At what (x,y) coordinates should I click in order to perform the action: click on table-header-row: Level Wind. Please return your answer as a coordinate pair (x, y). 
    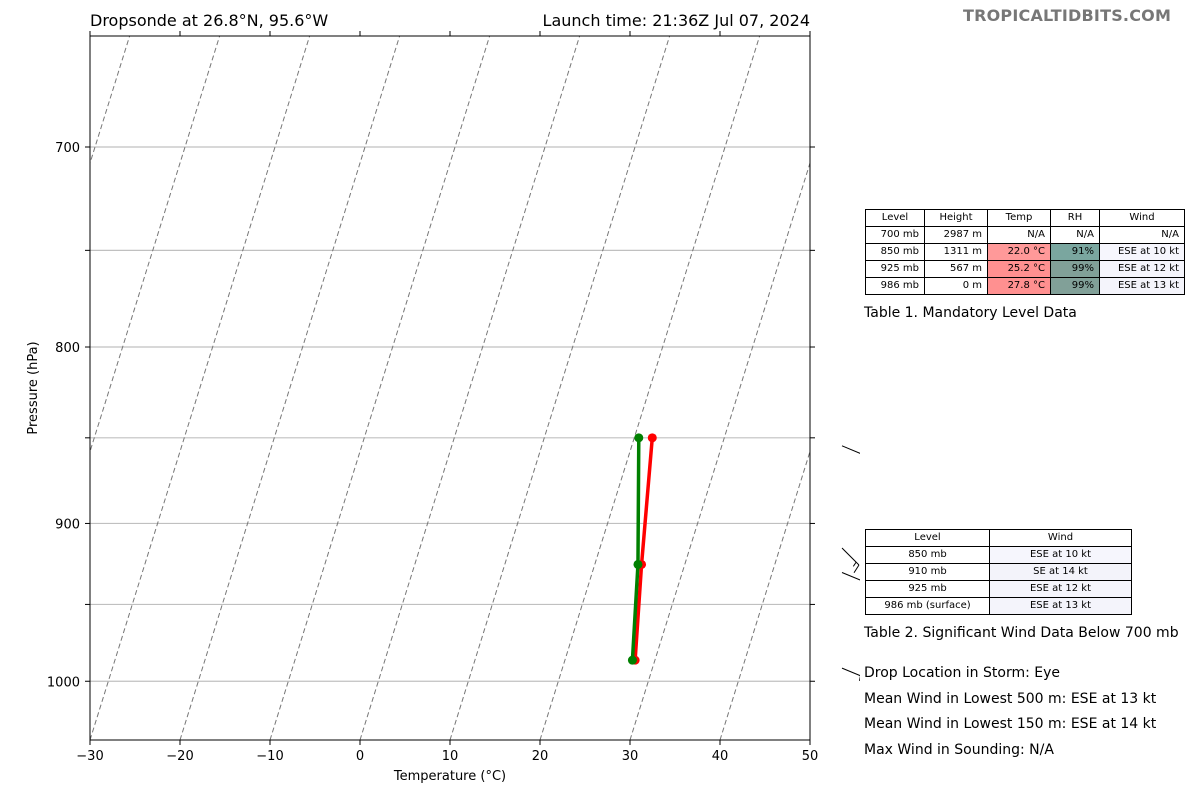
    Looking at the image, I should click on (998, 538).